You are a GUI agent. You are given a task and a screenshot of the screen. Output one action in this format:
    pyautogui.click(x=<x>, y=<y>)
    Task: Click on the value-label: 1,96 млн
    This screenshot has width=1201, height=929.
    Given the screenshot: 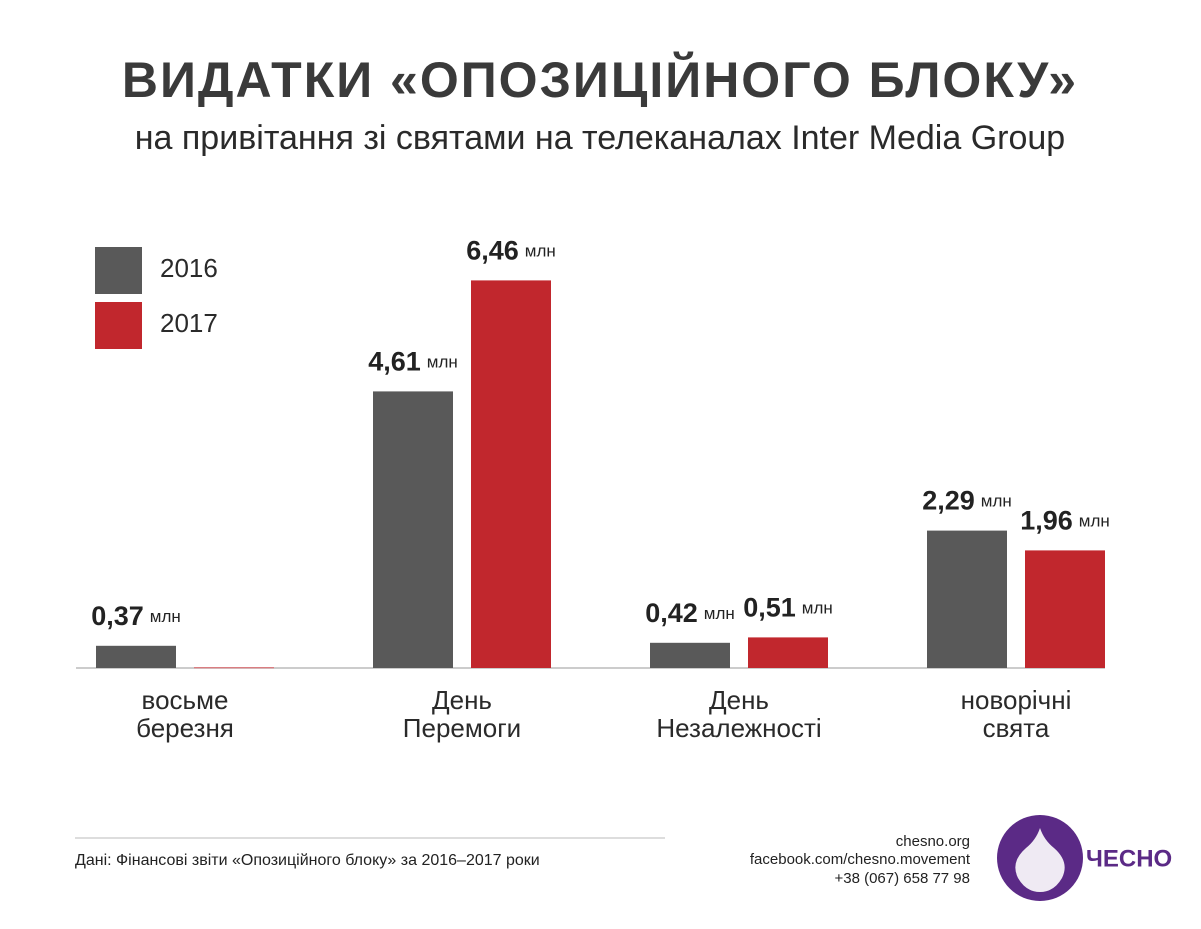 What is the action you would take?
    pyautogui.click(x=1065, y=521)
    